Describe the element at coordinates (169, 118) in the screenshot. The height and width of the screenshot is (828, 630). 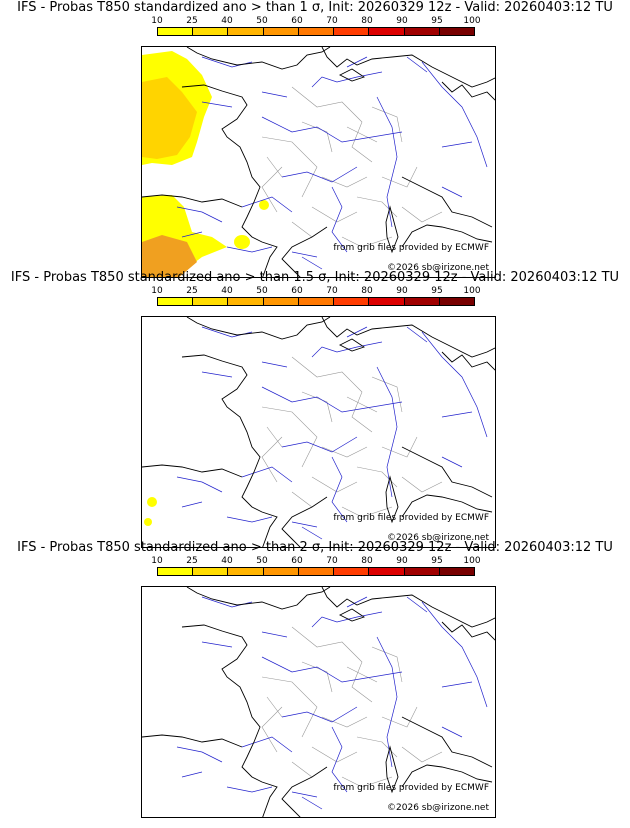
I see `prob-area-mid` at that location.